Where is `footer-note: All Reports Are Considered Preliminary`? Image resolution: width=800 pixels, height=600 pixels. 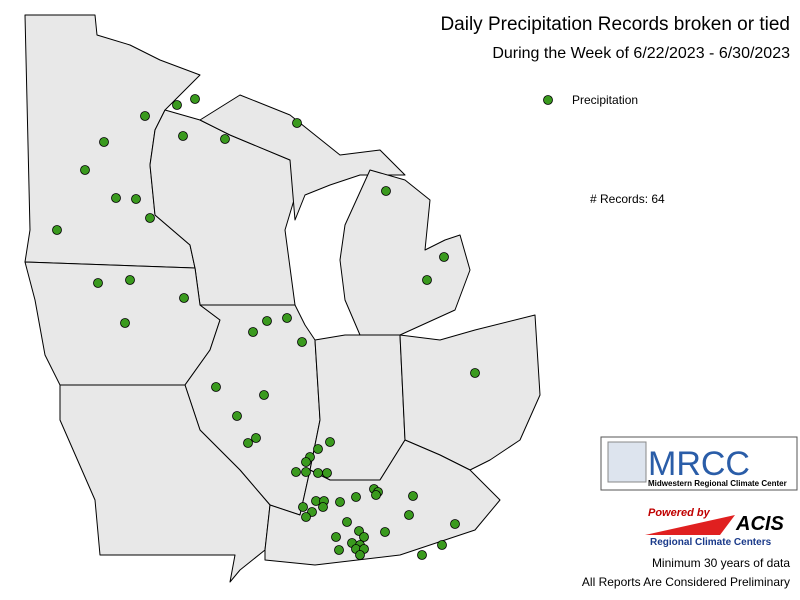 footer-note: All Reports Are Considered Preliminary is located at coordinates (686, 582).